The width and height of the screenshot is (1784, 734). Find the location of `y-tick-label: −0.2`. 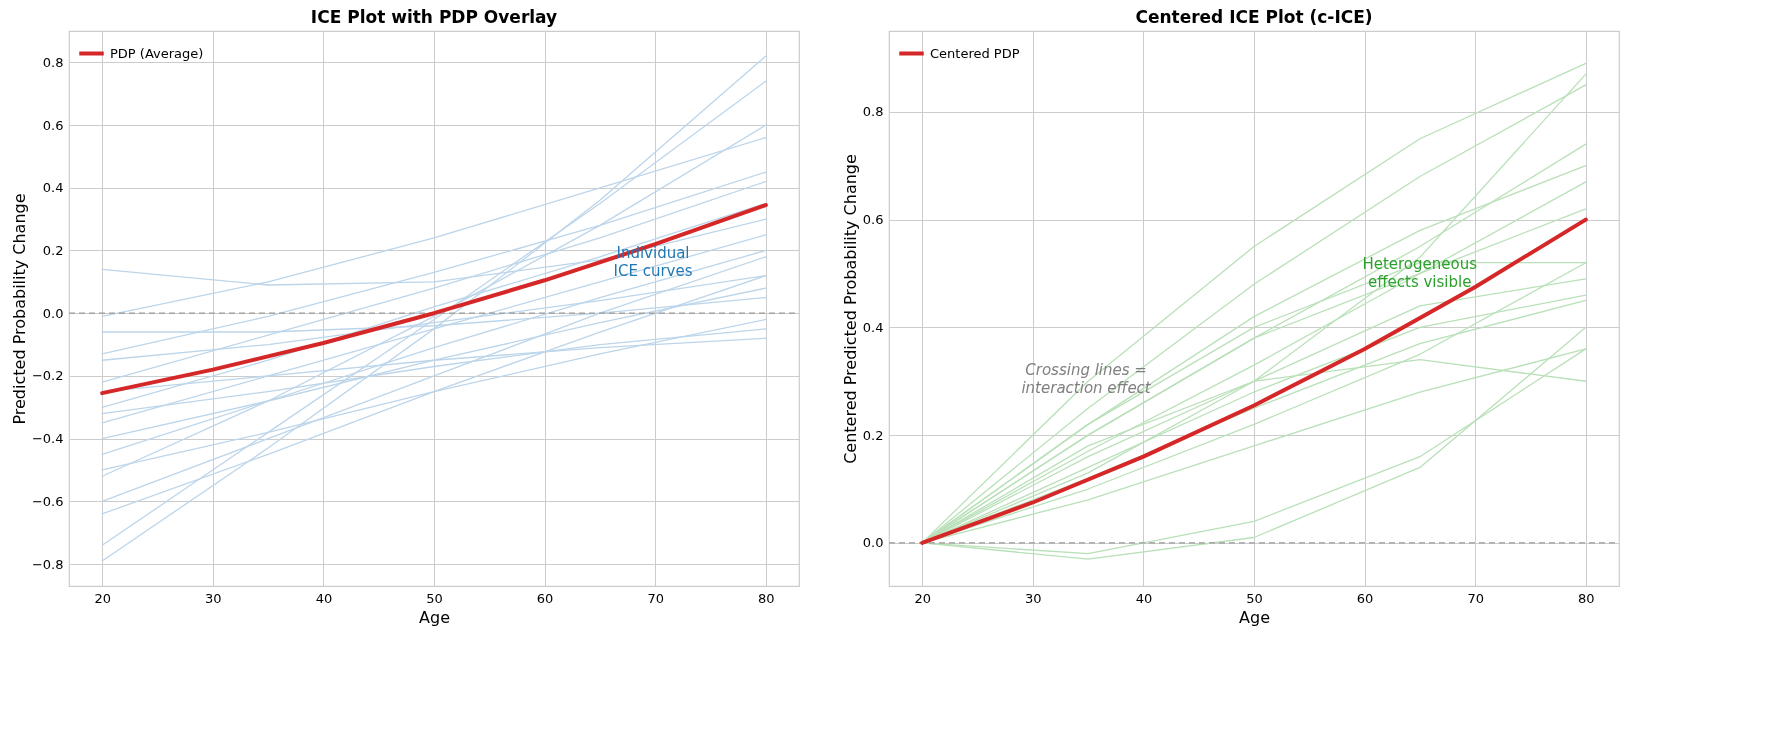

y-tick-label: −0.2 is located at coordinates (47, 376).